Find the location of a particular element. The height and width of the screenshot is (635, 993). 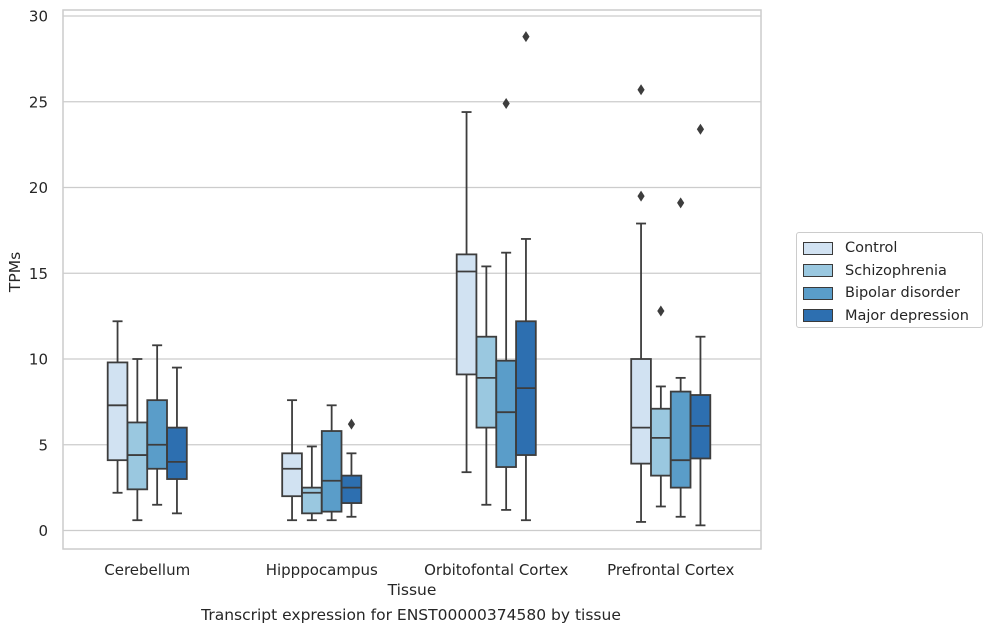

y-tick-label: 20 is located at coordinates (38, 188).